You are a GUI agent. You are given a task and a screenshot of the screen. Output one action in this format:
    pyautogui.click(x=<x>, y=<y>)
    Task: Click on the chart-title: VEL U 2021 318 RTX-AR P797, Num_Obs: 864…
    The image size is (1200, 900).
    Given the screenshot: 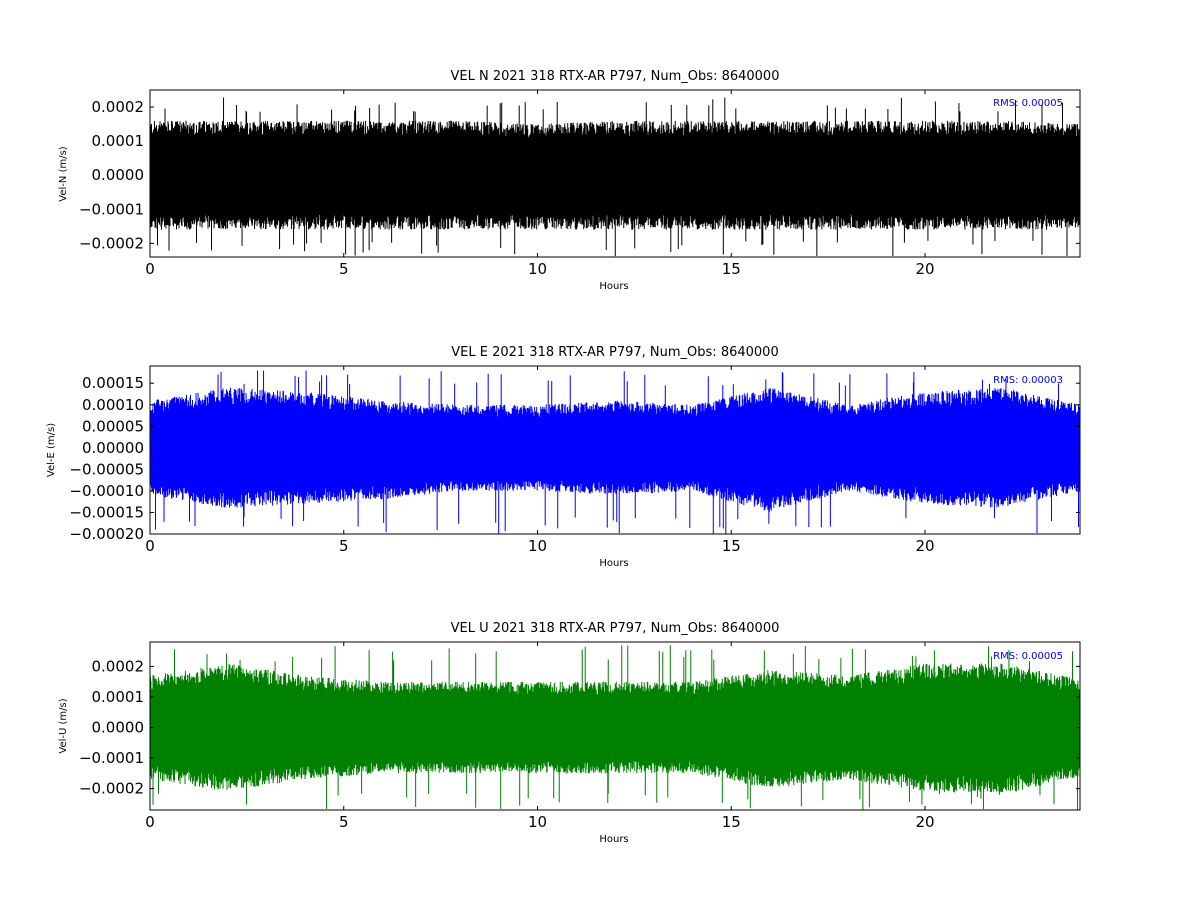 What is the action you would take?
    pyautogui.click(x=615, y=628)
    